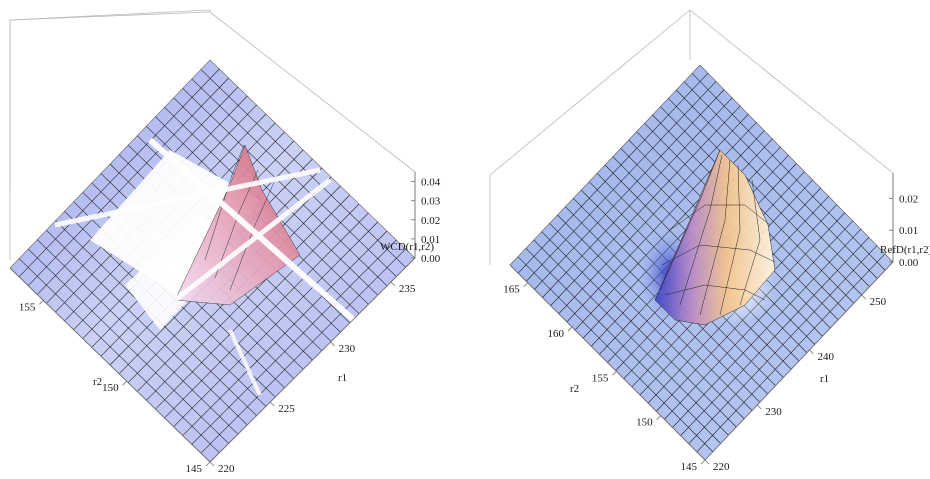 Image resolution: width=930 pixels, height=479 pixels. Describe the element at coordinates (909, 263) in the screenshot. I see `refd-z-tick-label: 0.00` at that location.